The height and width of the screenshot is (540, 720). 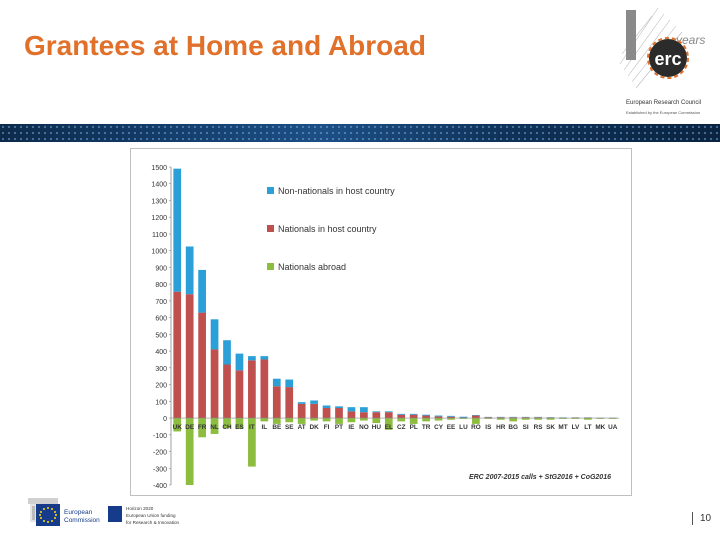 What do you see at coordinates (360, 133) in the screenshot?
I see `decorative-band-pattern` at bounding box center [360, 133].